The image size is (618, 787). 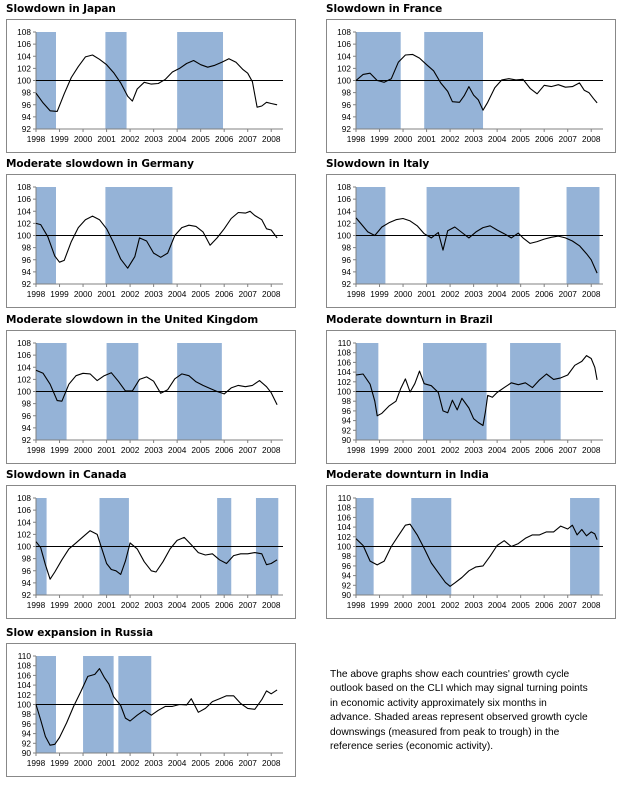 I want to click on y-tick-label: 110, so click(x=345, y=343).